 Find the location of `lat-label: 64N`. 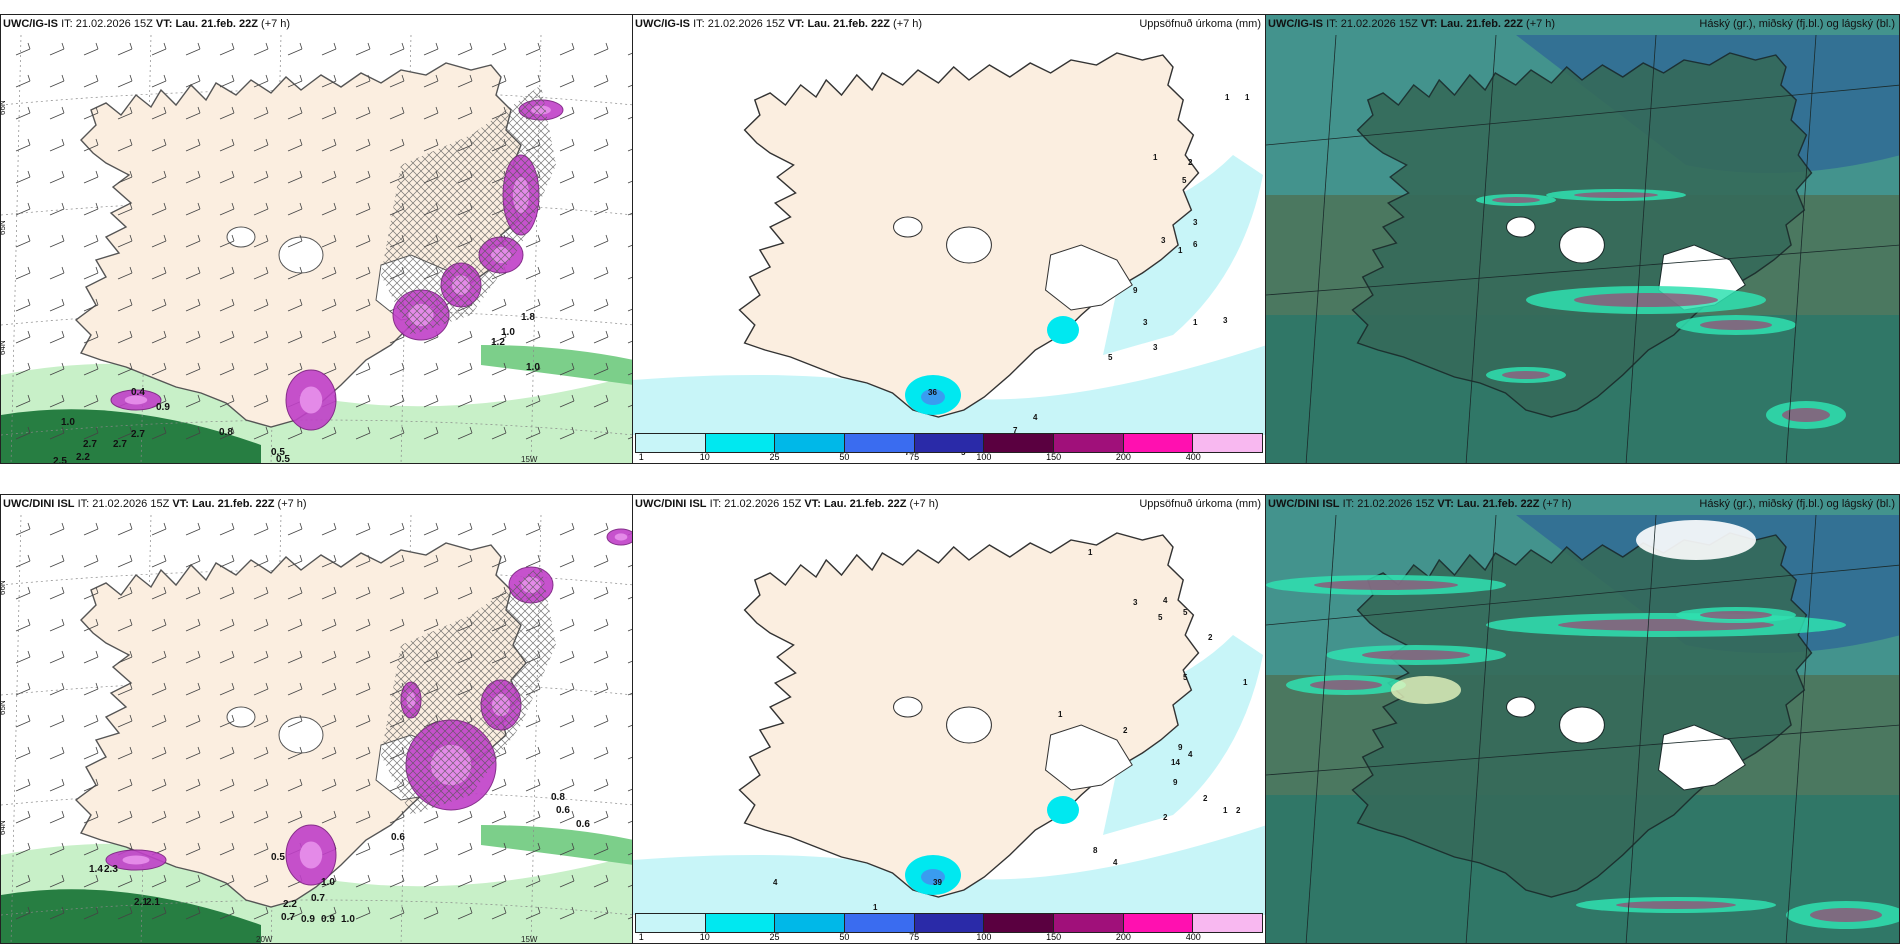

lat-label: 64N is located at coordinates (4, 347).